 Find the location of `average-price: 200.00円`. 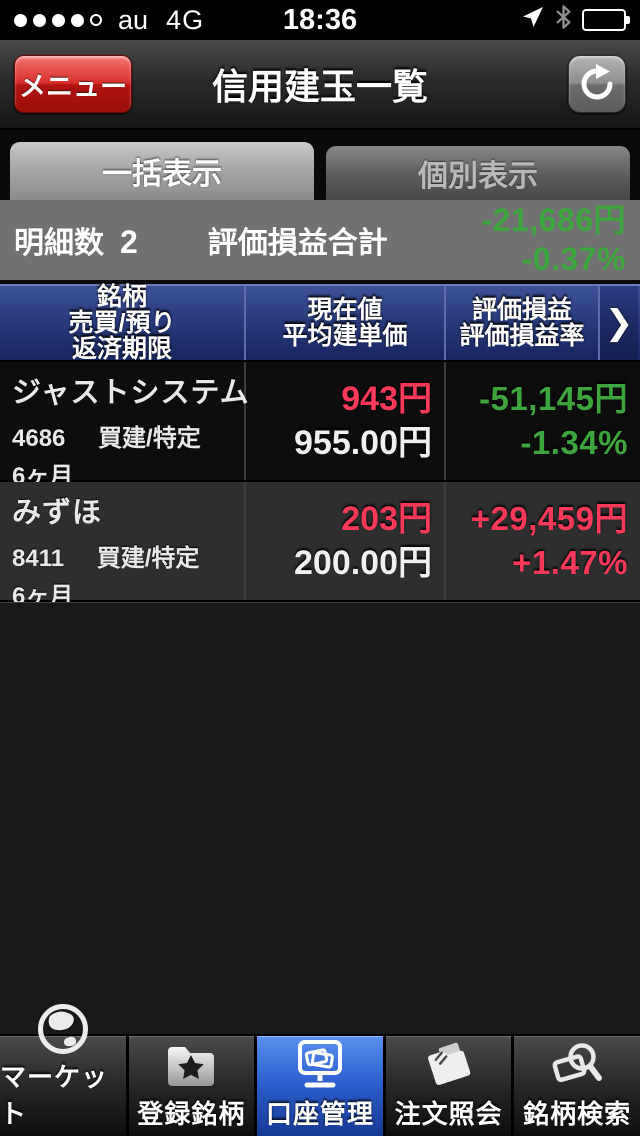

average-price: 200.00円 is located at coordinates (363, 563).